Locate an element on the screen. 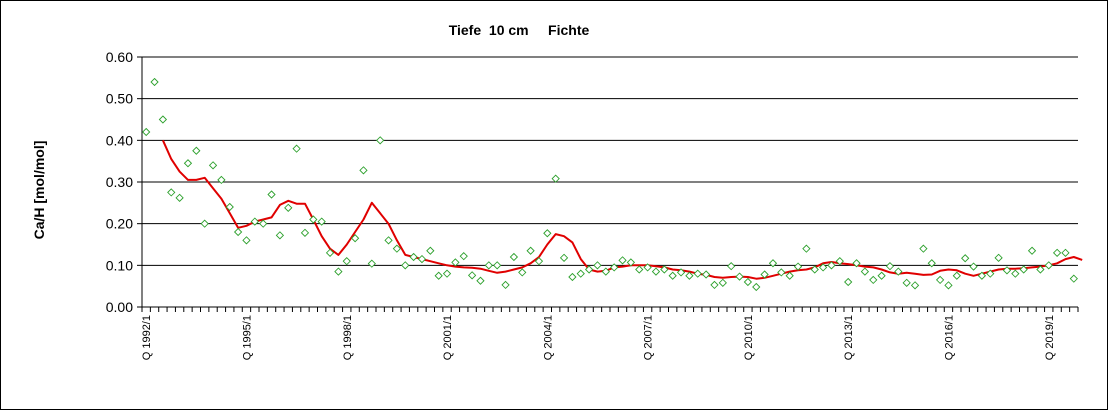 This screenshot has width=1108, height=410. x-tick-label: Q 2001/1 is located at coordinates (448, 337).